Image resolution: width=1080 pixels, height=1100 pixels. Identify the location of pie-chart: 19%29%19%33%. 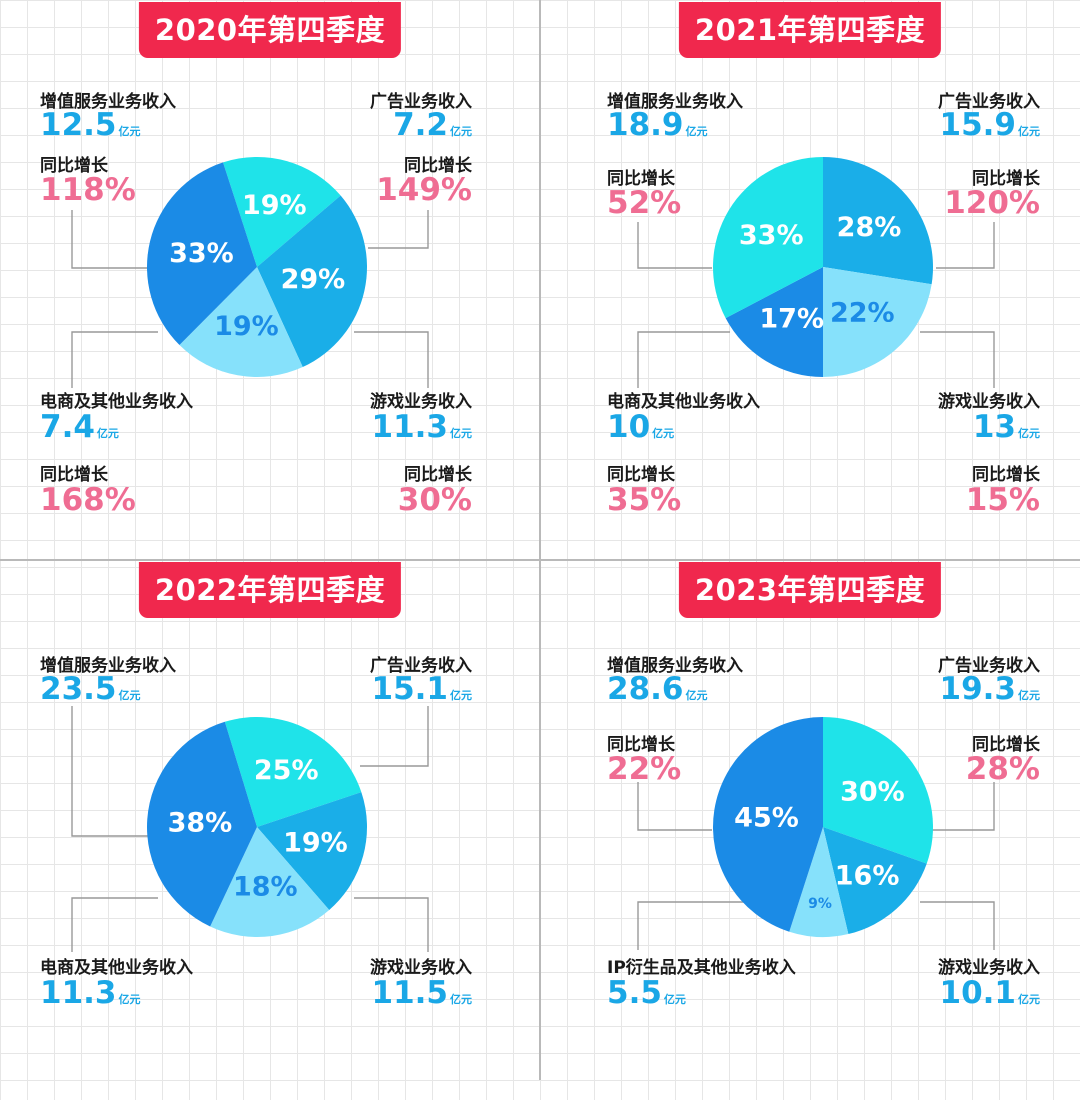
(257, 267).